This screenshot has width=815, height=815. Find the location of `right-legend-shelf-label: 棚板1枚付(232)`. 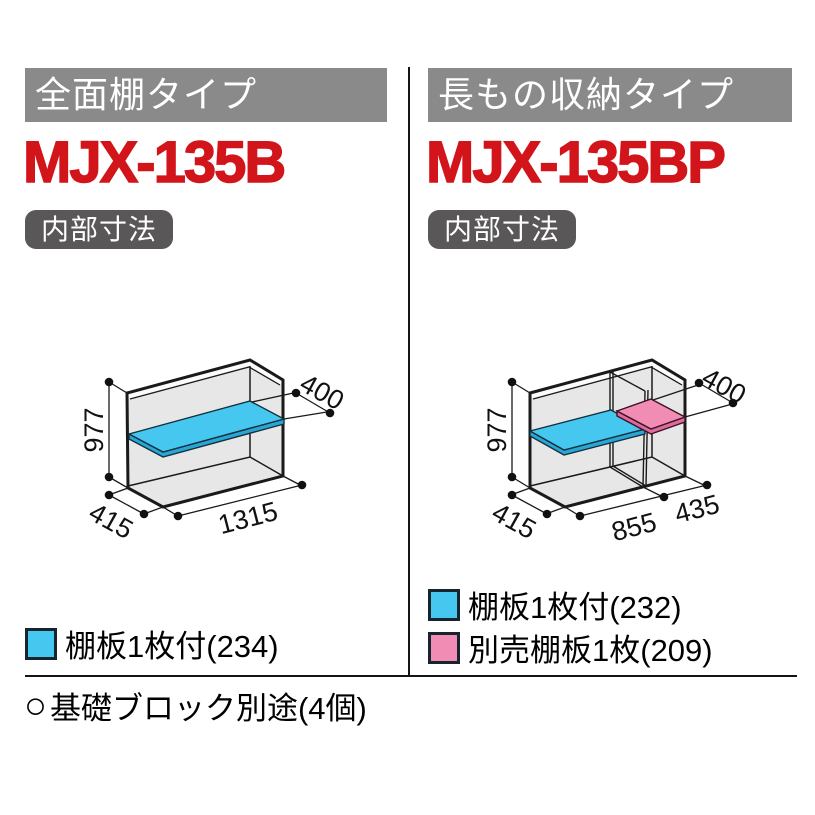

right-legend-shelf-label: 棚板1枚付(232) is located at coordinates (575, 607).